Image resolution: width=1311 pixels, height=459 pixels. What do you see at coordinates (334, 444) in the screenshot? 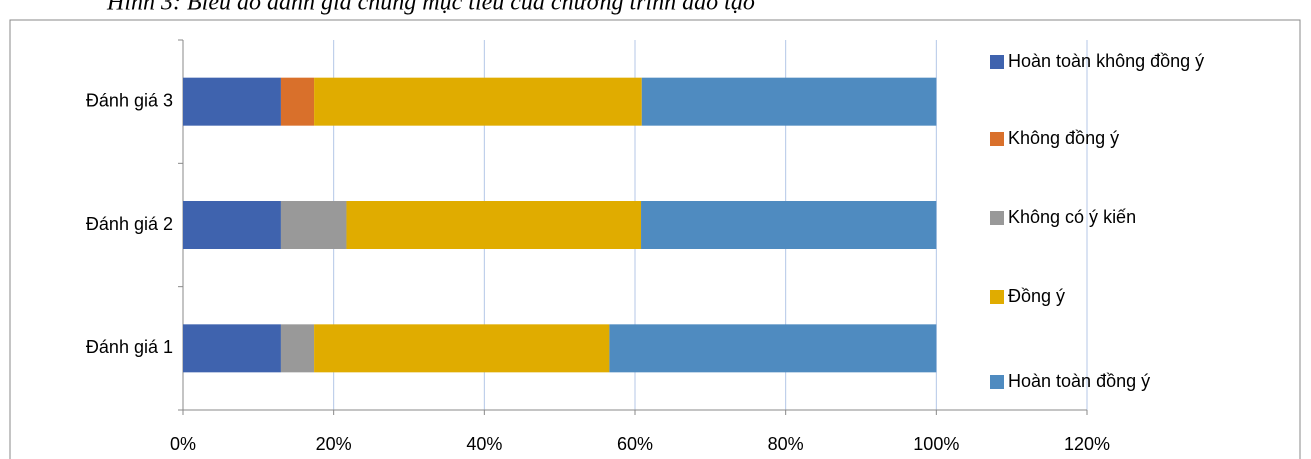
I see `x-tick-label: 20%` at bounding box center [334, 444].